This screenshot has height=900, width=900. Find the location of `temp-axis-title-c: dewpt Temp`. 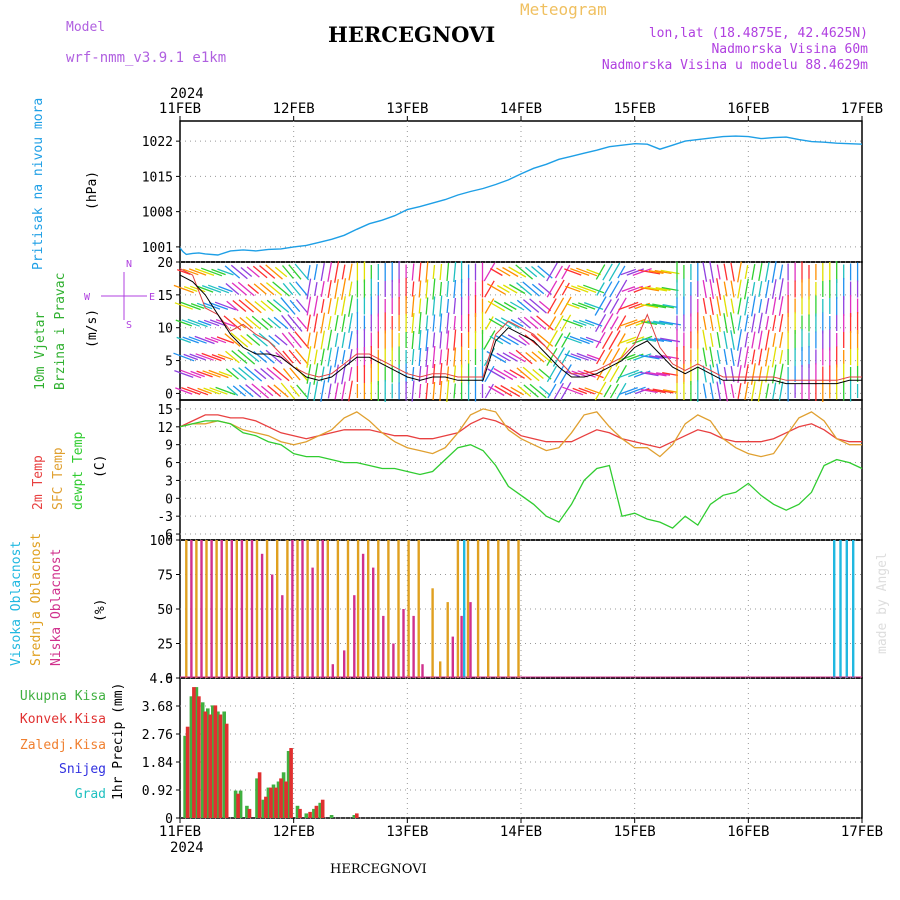

temp-axis-title-c: dewpt Temp is located at coordinates (78, 471).